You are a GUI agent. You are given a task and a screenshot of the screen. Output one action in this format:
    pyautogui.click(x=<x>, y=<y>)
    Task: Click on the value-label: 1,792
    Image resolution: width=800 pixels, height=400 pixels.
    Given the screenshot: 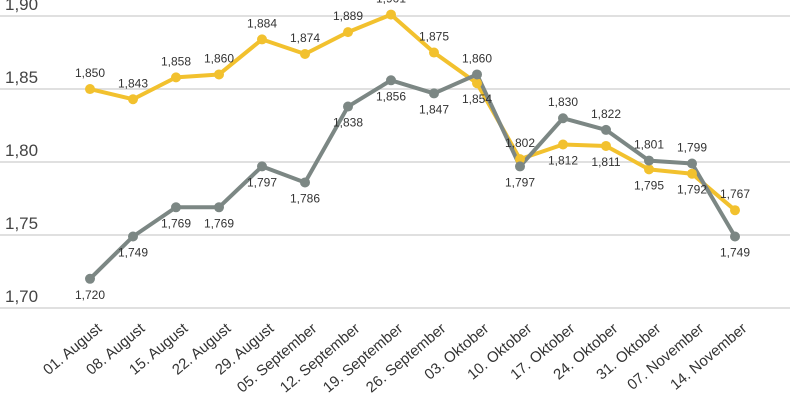 What is the action you would take?
    pyautogui.click(x=692, y=190)
    